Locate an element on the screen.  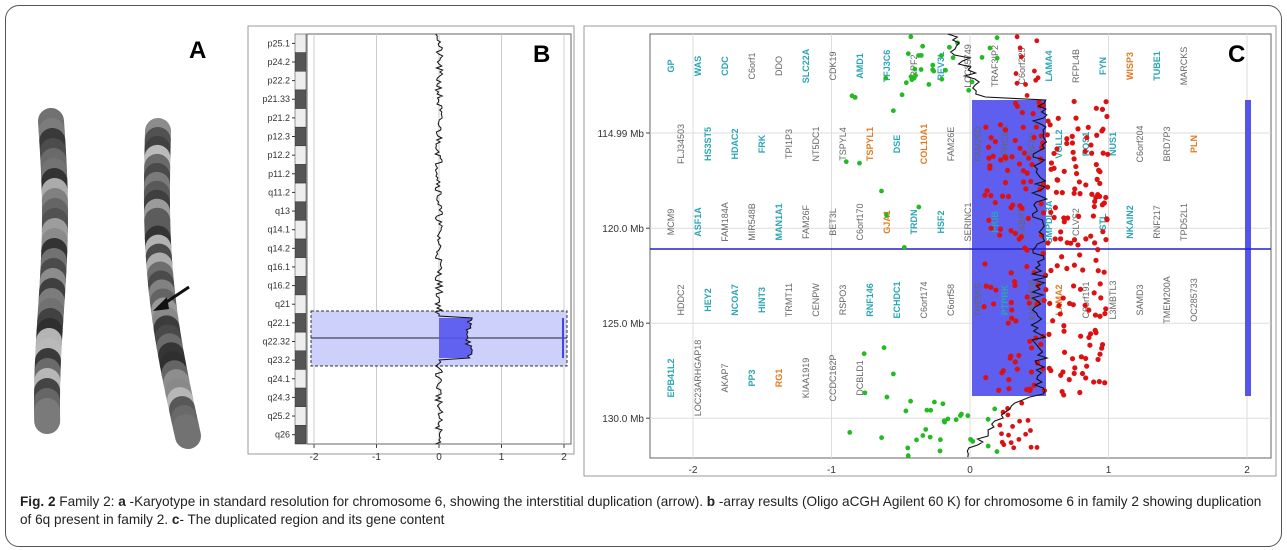
gene-label: FAM184A is located at coordinates (725, 222).